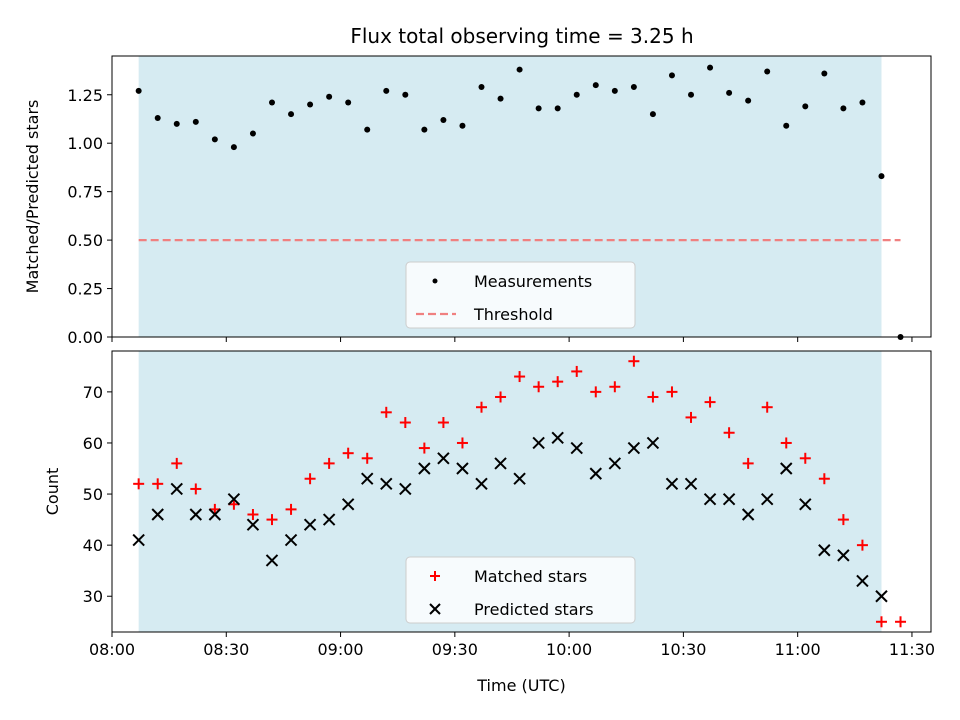  I want to click on legend-label: Matched stars, so click(530, 576).